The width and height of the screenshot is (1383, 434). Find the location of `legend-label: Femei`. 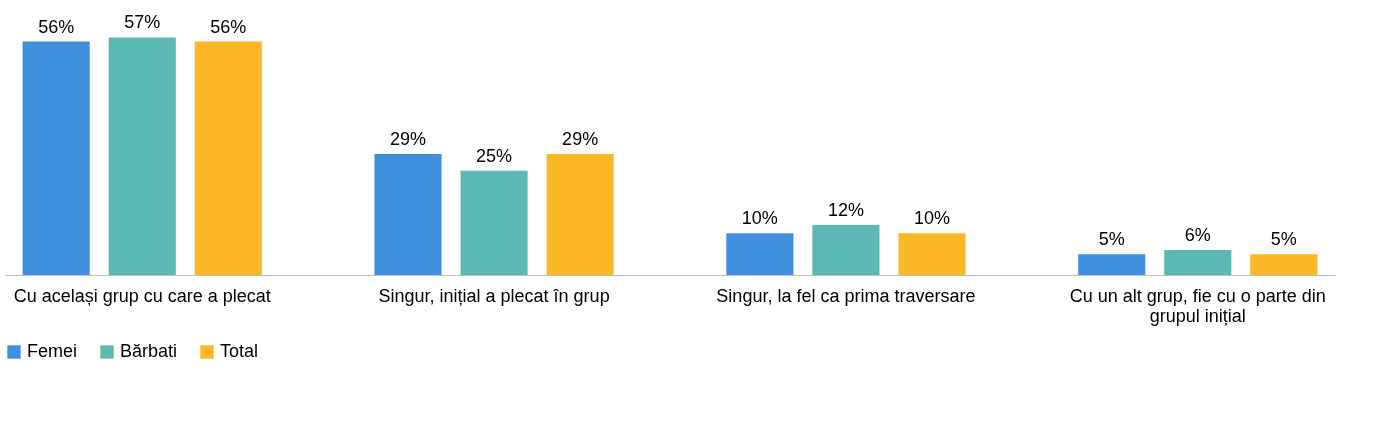

legend-label: Femei is located at coordinates (52, 351).